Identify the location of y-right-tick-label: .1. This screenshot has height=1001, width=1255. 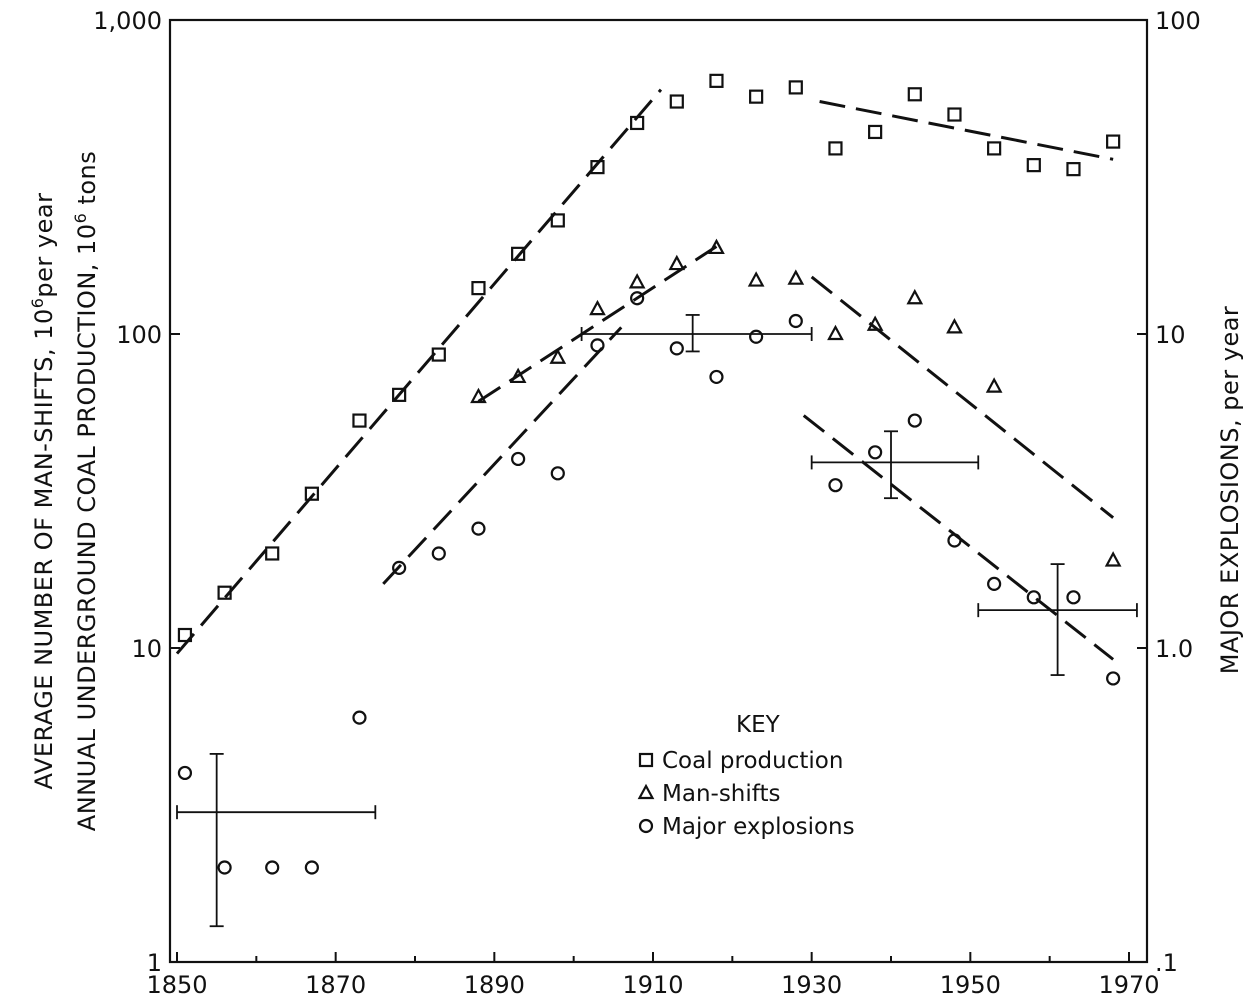
(1166, 963).